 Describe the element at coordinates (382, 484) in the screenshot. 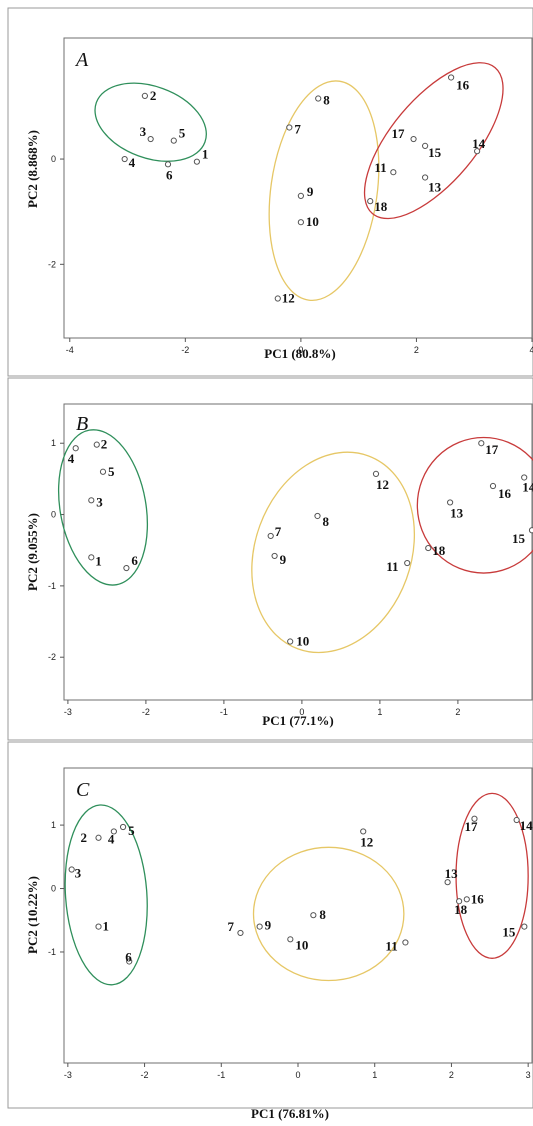

I see `point-label-12: 12` at that location.